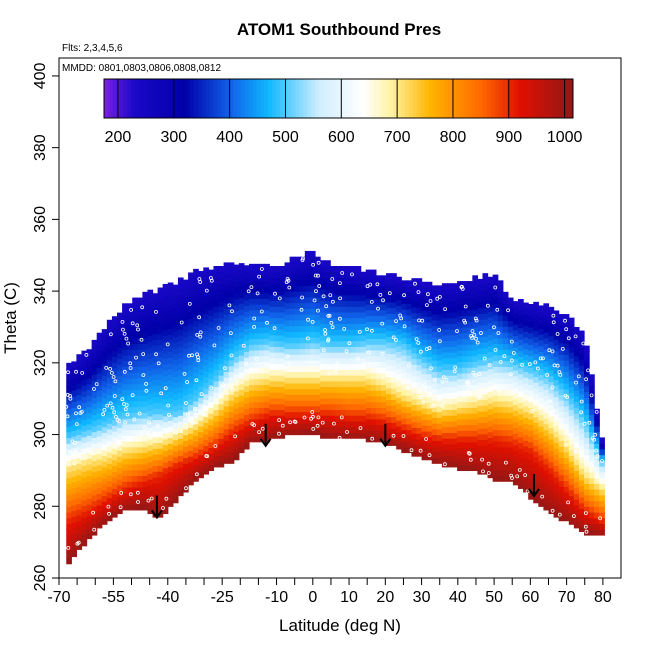 Image resolution: width=650 pixels, height=655 pixels. Describe the element at coordinates (385, 435) in the screenshot. I see `arrow-marker` at that location.